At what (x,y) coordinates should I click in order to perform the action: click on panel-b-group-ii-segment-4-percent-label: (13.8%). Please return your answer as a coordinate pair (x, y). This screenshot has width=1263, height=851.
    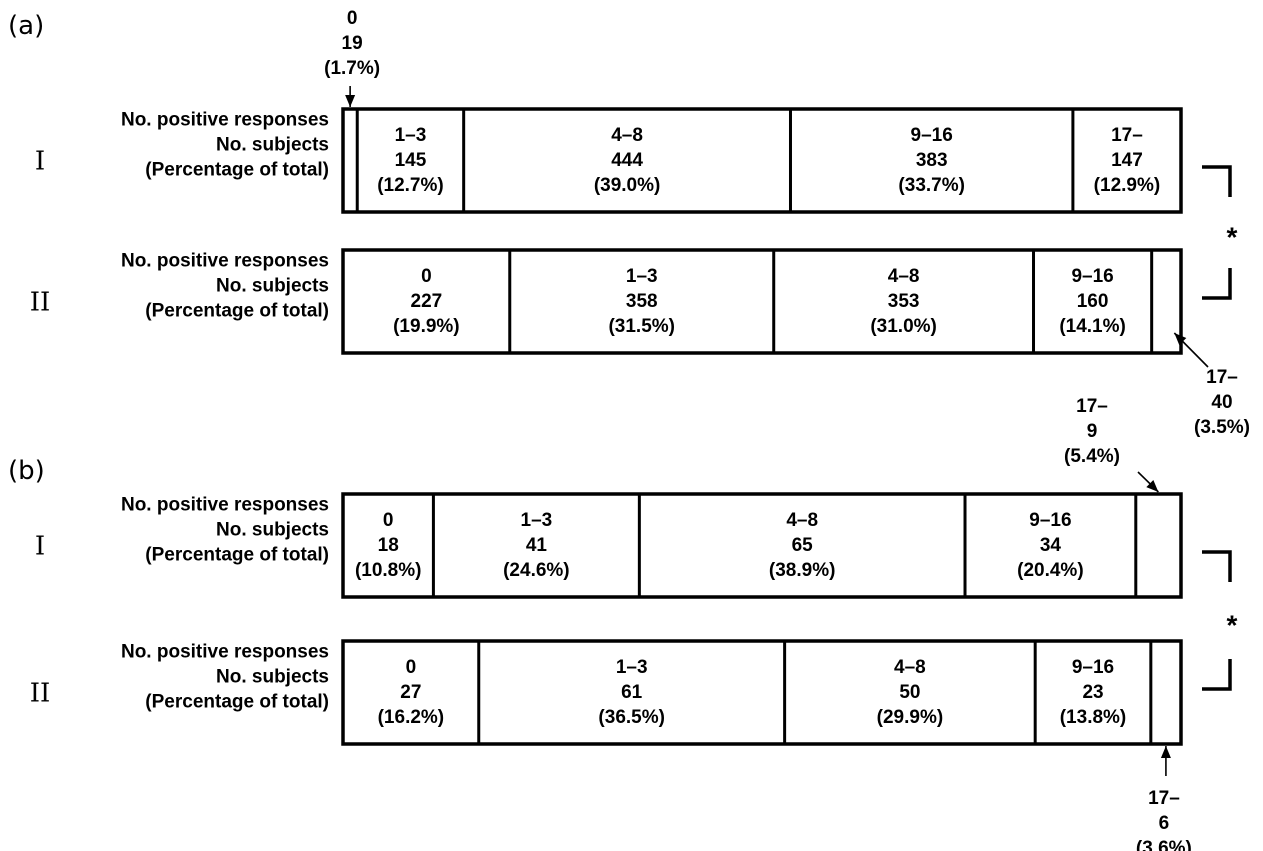
    Looking at the image, I should click on (1093, 717).